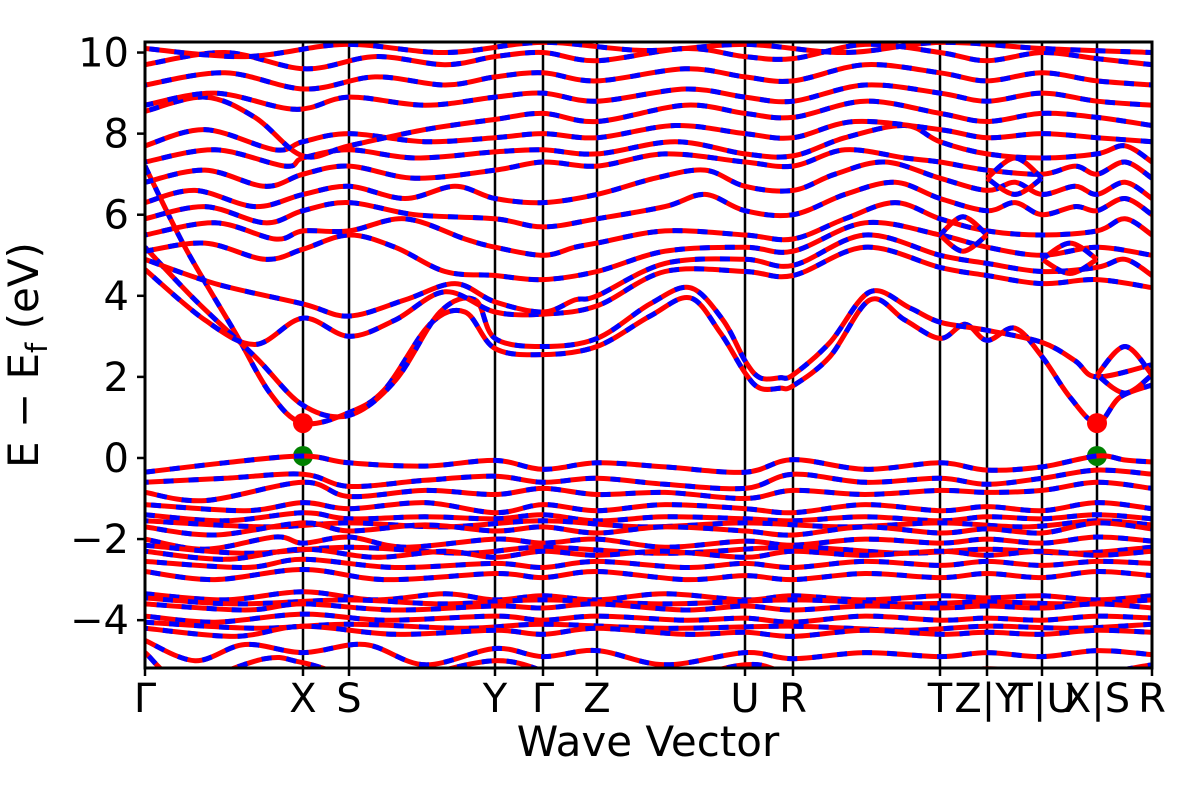 Image resolution: width=1200 pixels, height=800 pixels. What do you see at coordinates (1041, 699) in the screenshot?
I see `x-tick-label: T|U` at bounding box center [1041, 699].